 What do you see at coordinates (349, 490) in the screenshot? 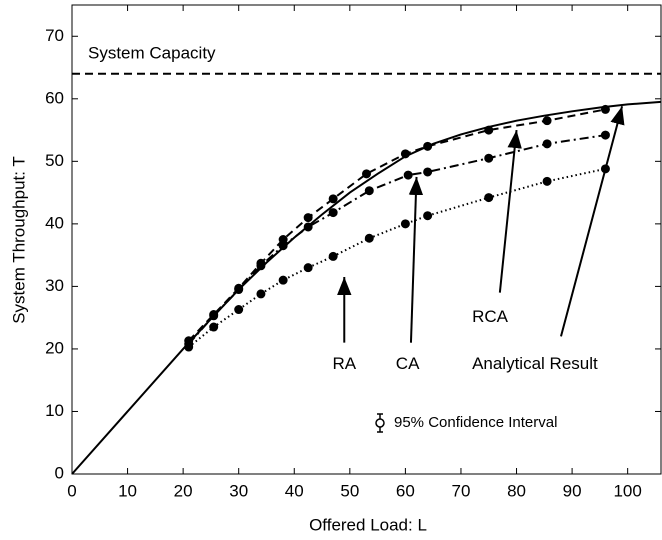
I see `x-tick-label: 50` at bounding box center [349, 490].